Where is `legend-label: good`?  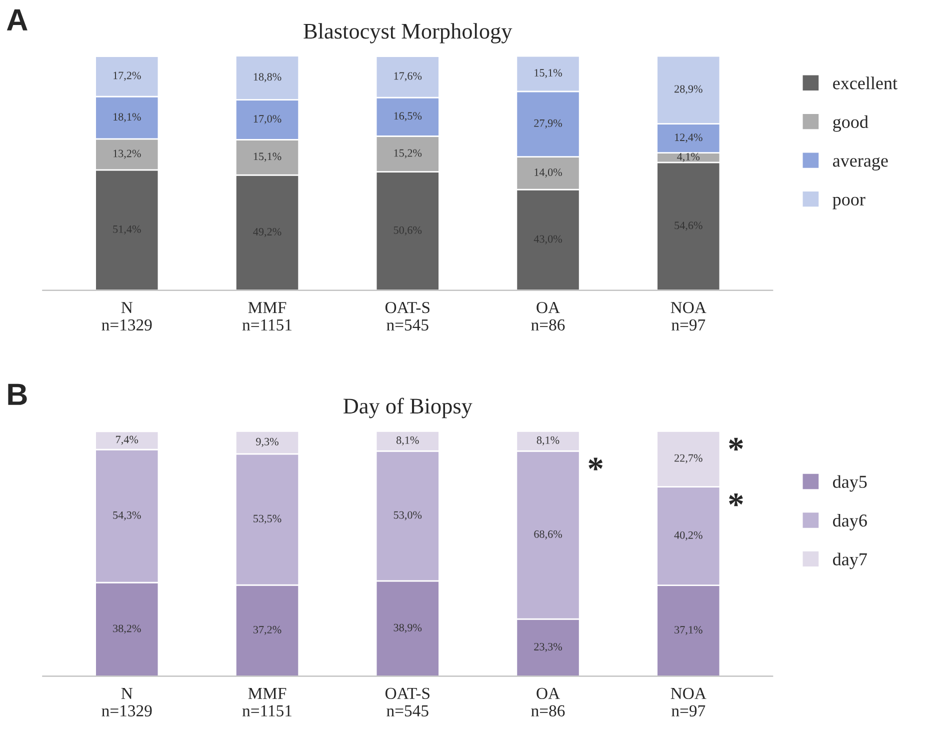
legend-label: good is located at coordinates (850, 123).